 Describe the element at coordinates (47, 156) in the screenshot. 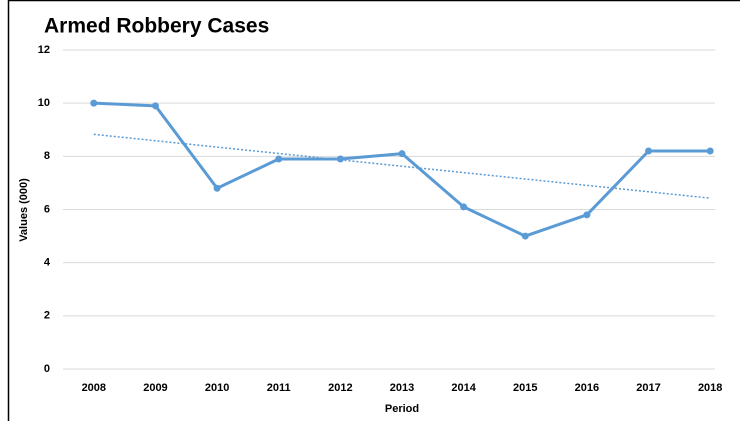

I see `y-tick-label: 8` at that location.